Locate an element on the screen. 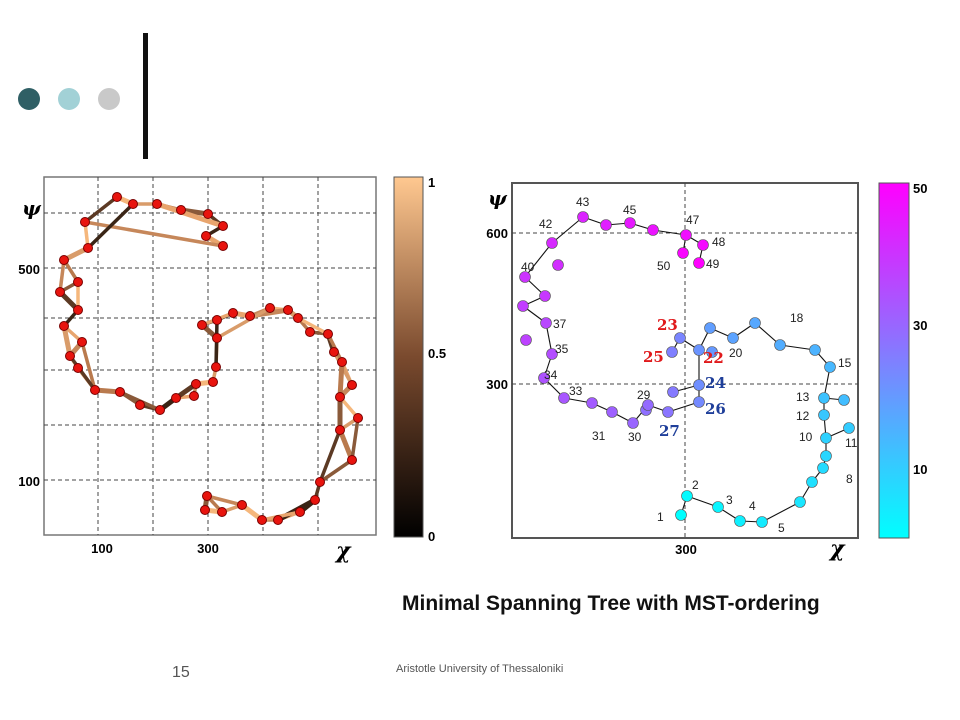 This screenshot has width=960, height=720. right-node-label: 50 is located at coordinates (664, 266).